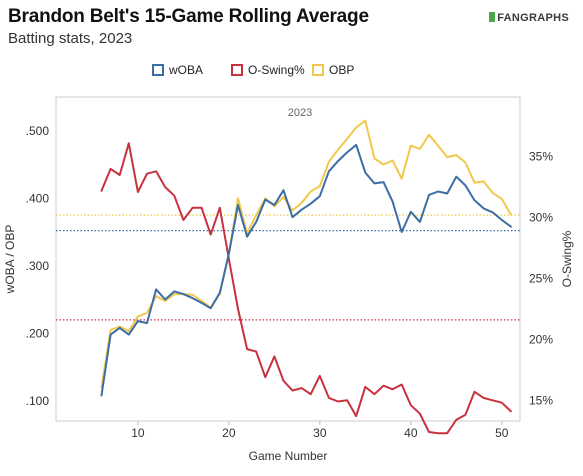  What do you see at coordinates (341, 70) in the screenshot?
I see `legend-label-obp: OBP` at bounding box center [341, 70].